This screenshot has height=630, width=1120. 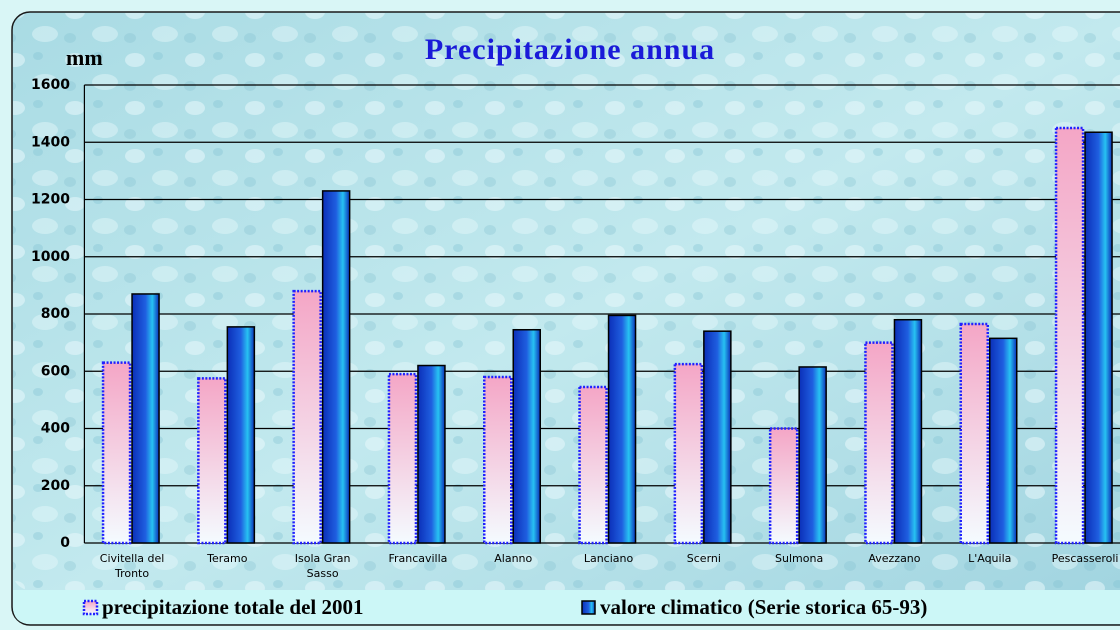 What do you see at coordinates (570, 49) in the screenshot?
I see `chart-title: Precipitazione annua` at bounding box center [570, 49].